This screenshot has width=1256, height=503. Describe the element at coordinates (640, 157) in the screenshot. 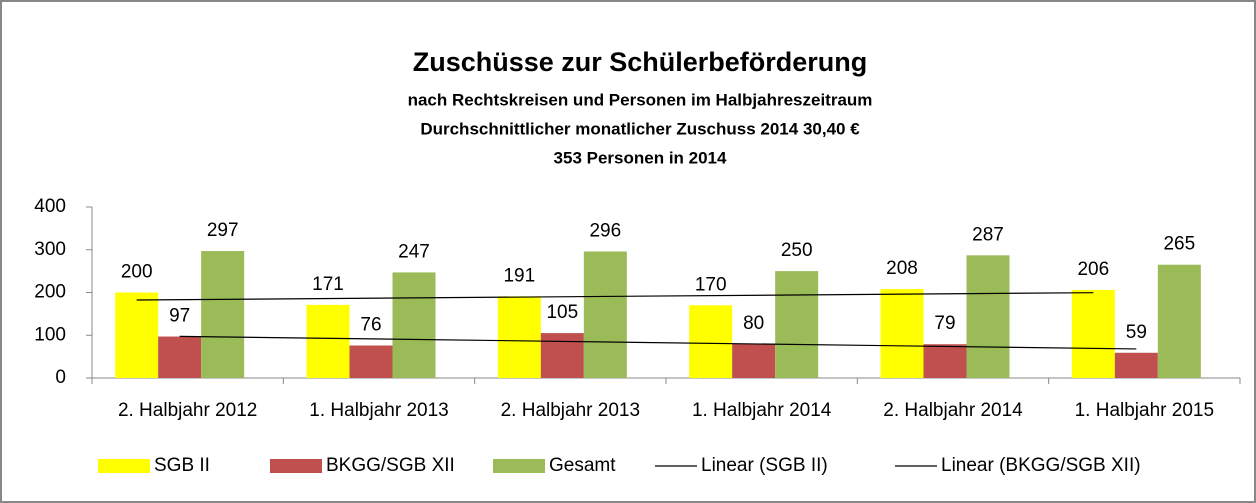

I see `chart-subtitle: 353 Personen in 2014` at that location.